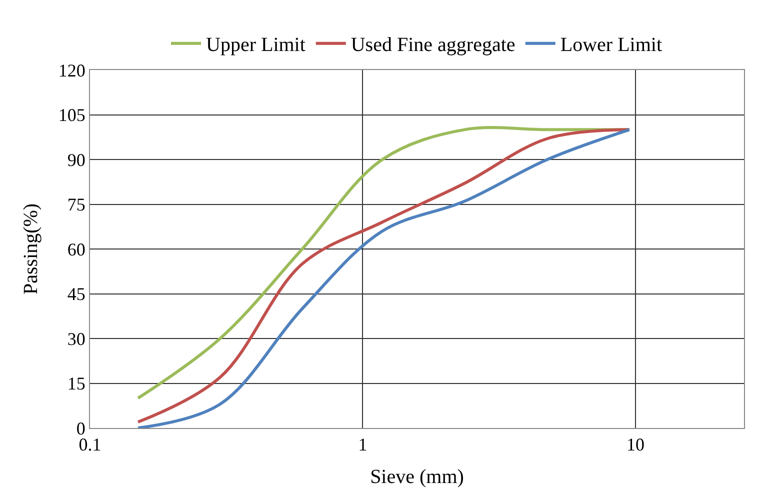 Image resolution: width=764 pixels, height=496 pixels. I want to click on x-tick-label: 10, so click(635, 444).